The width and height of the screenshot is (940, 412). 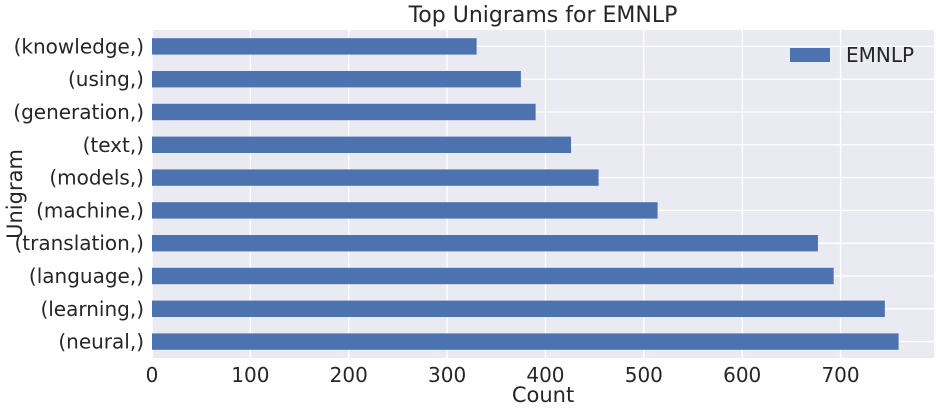 What do you see at coordinates (503, 375) in the screenshot?
I see `x-tick-labels: 0 100 200 300 400 500 600 700` at bounding box center [503, 375].